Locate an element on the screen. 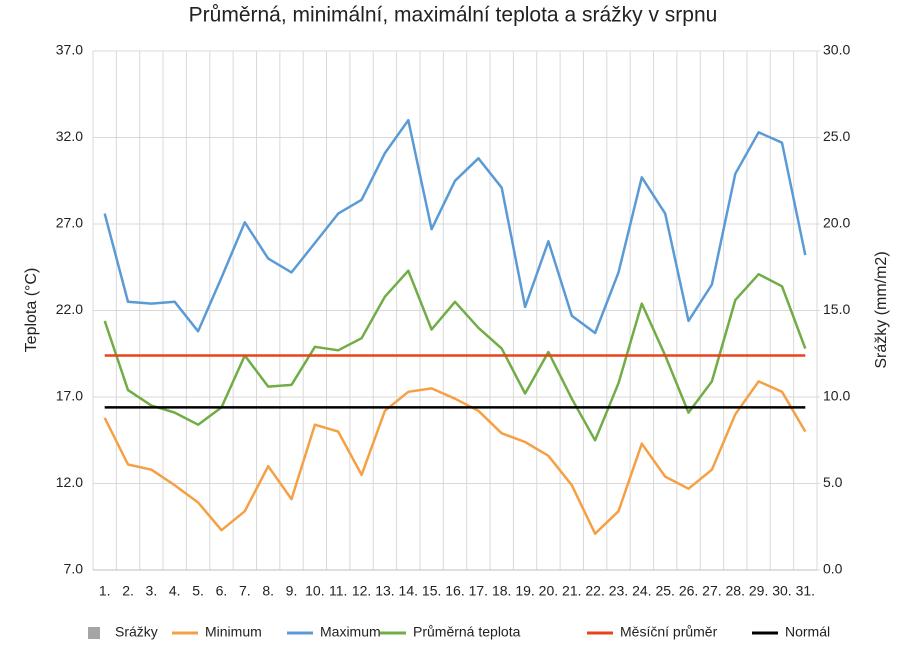  y2-tick-label: 5.0 is located at coordinates (833, 482).